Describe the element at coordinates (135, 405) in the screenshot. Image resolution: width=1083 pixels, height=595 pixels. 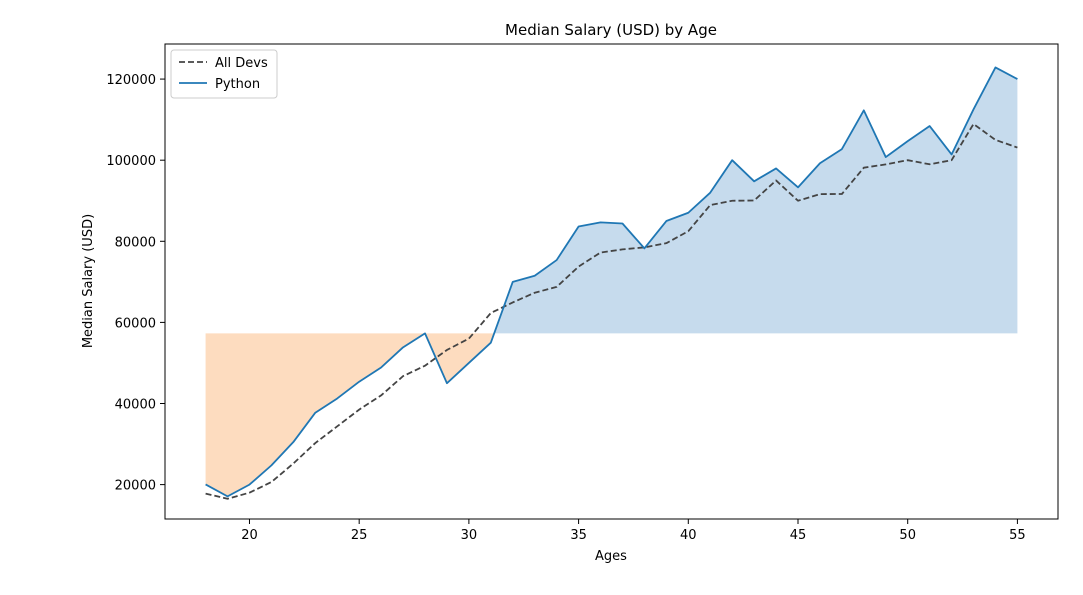
I see `y-tick-label-40000: 40000` at that location.